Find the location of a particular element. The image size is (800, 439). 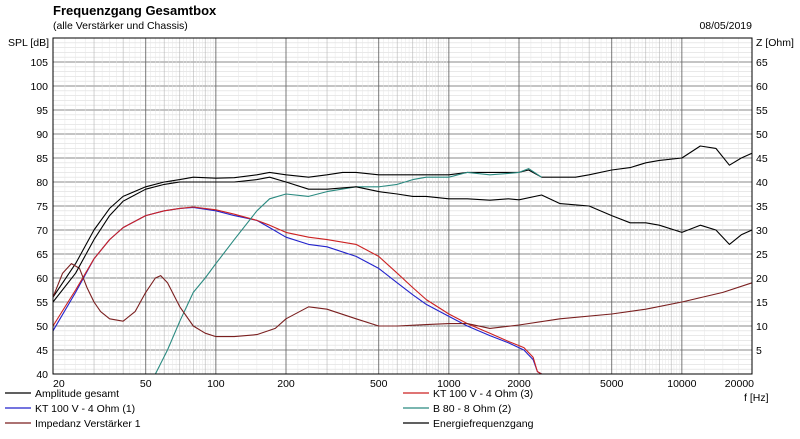

y-left-tick-label: 90 is located at coordinates (42, 135).